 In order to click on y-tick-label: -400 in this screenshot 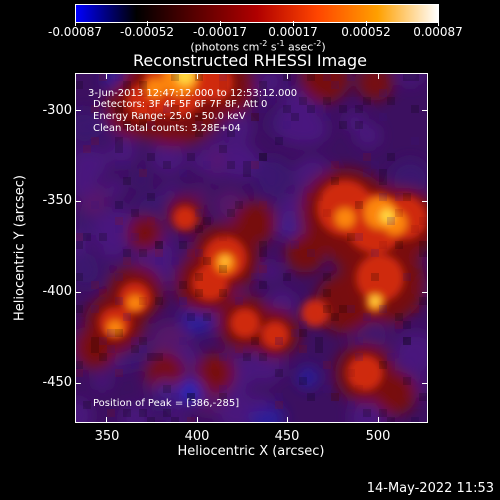, I will do `click(57, 291)`.